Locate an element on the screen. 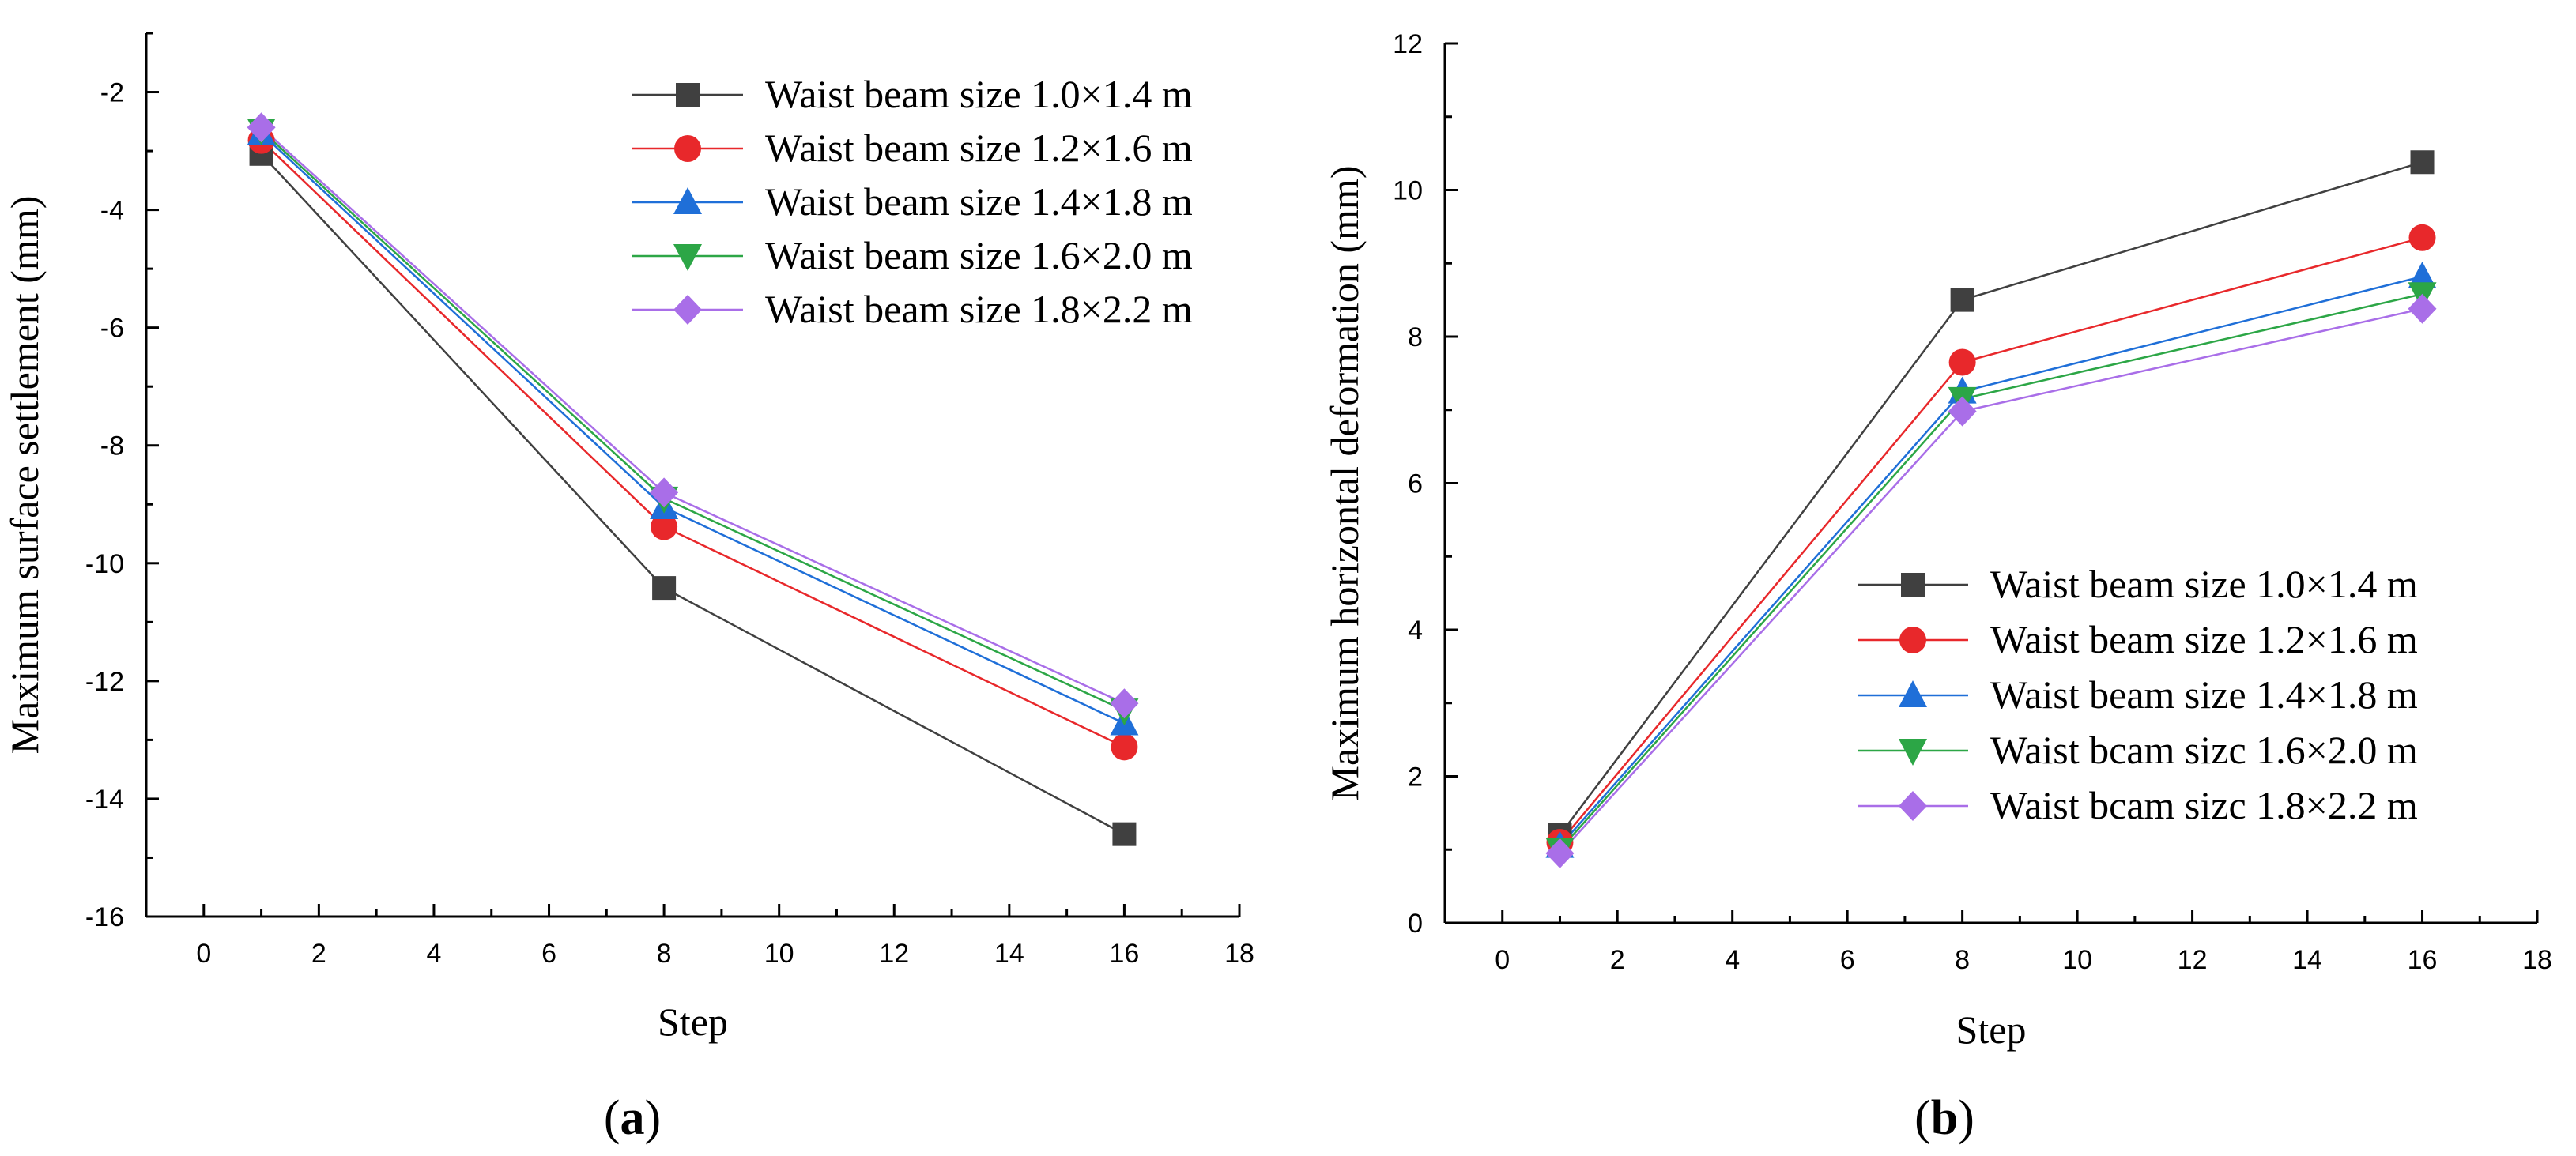 The width and height of the screenshot is (2576, 1156). y-tick-label: -8 is located at coordinates (112, 446).